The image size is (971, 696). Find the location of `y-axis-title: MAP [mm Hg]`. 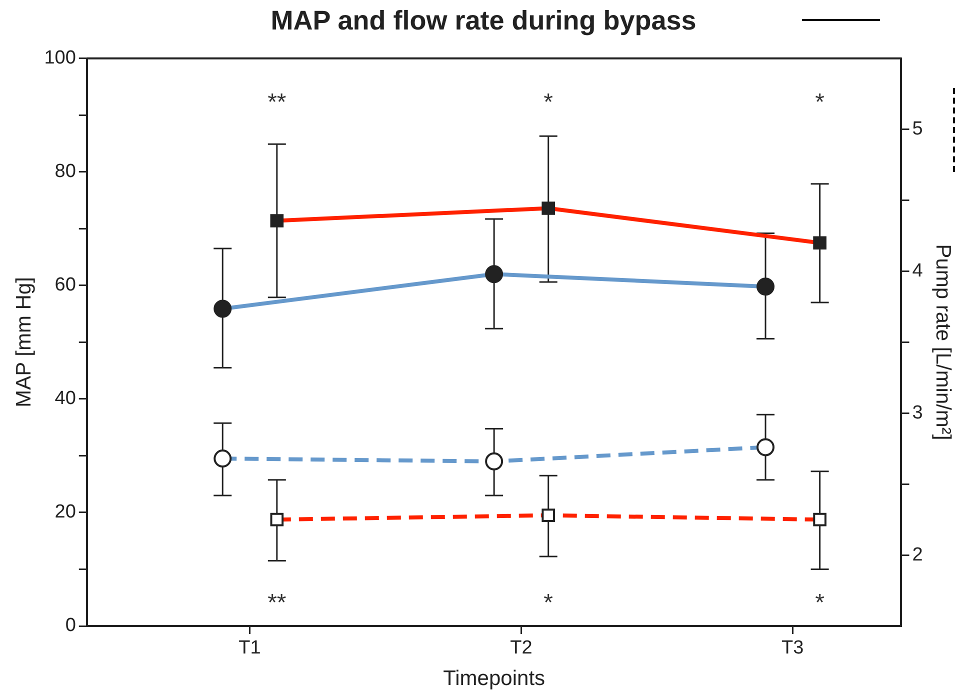

y-axis-title: MAP [mm Hg] is located at coordinates (24, 342).